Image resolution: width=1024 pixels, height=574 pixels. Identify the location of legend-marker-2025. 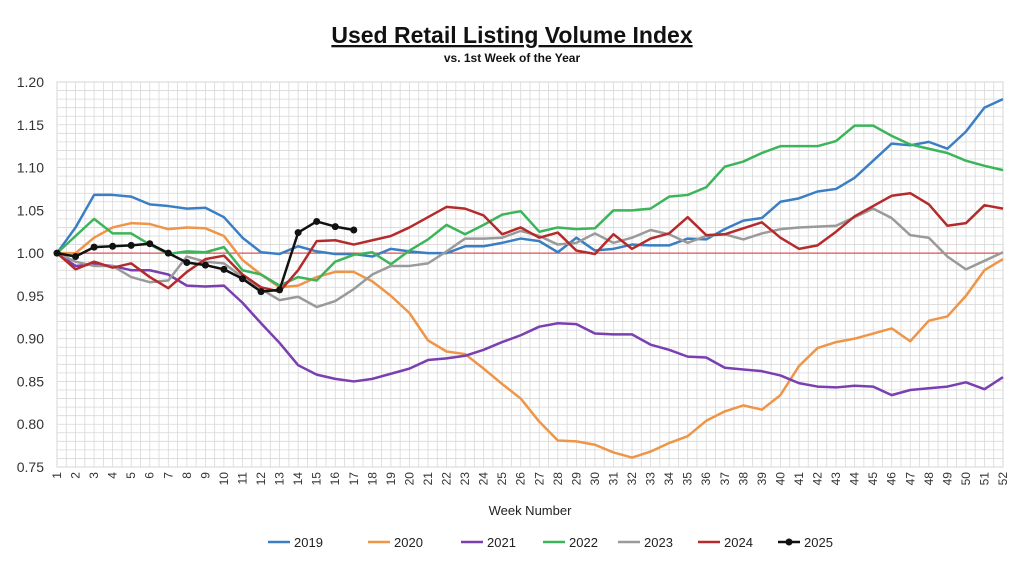
(789, 542).